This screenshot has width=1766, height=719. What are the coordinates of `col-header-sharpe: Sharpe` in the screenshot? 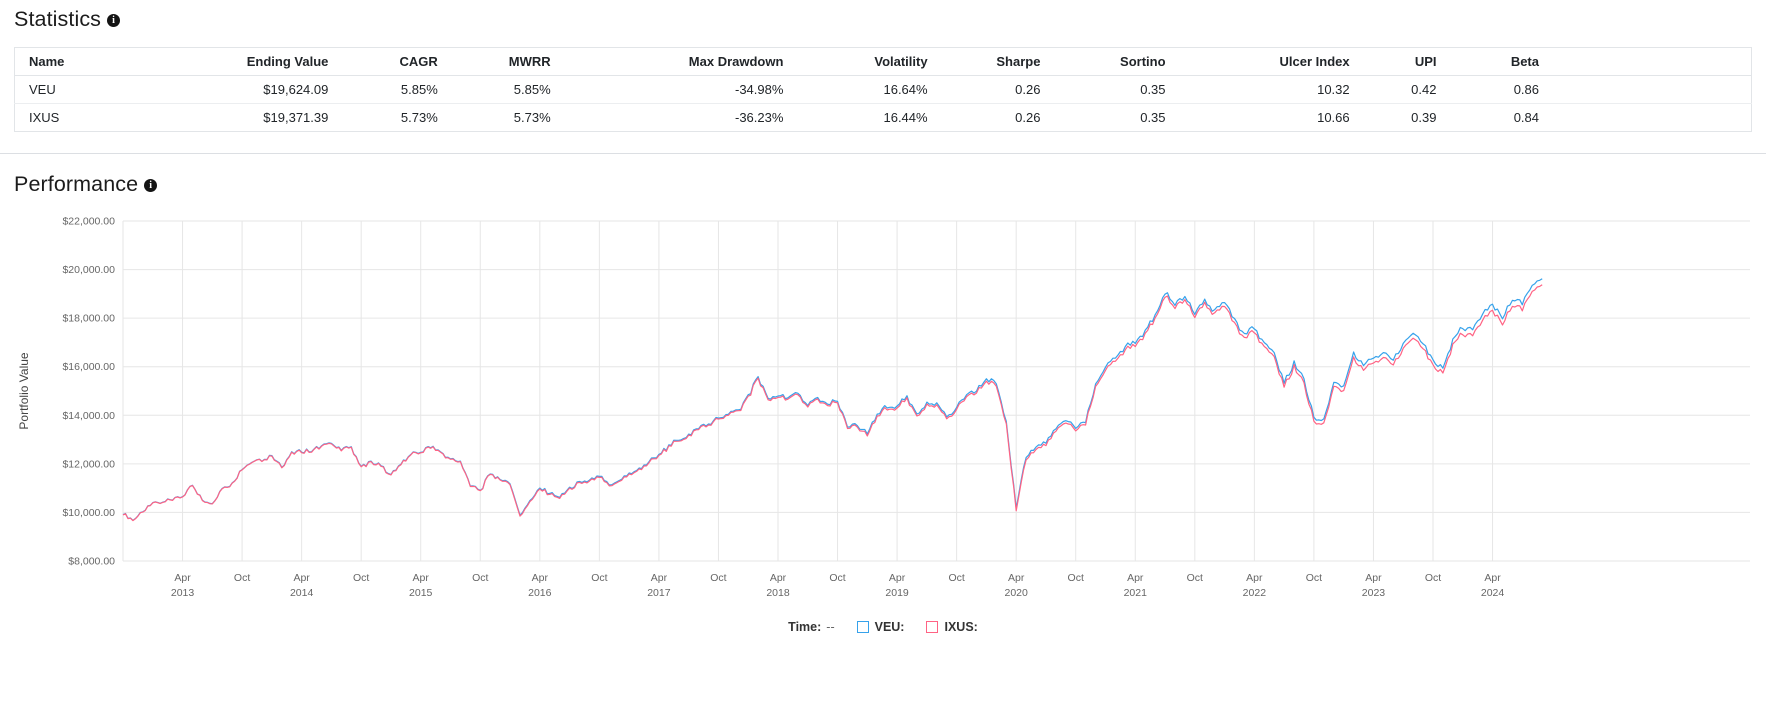 It's located at (988, 61).